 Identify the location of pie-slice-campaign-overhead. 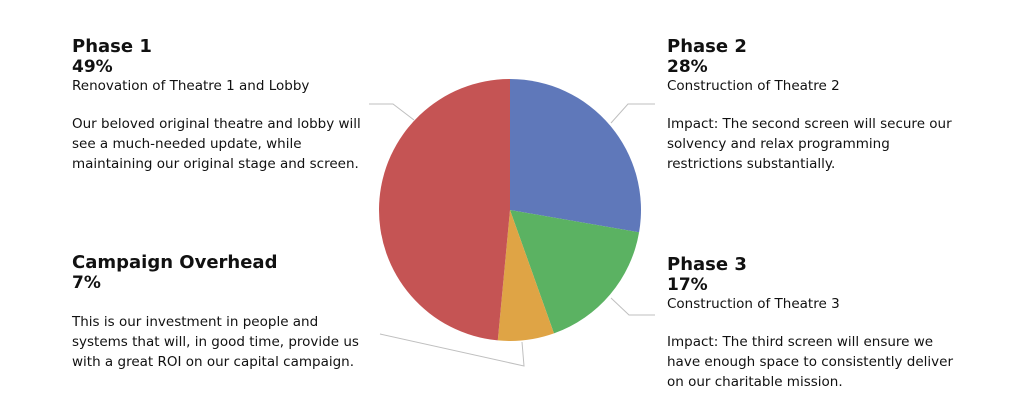
(525, 275).